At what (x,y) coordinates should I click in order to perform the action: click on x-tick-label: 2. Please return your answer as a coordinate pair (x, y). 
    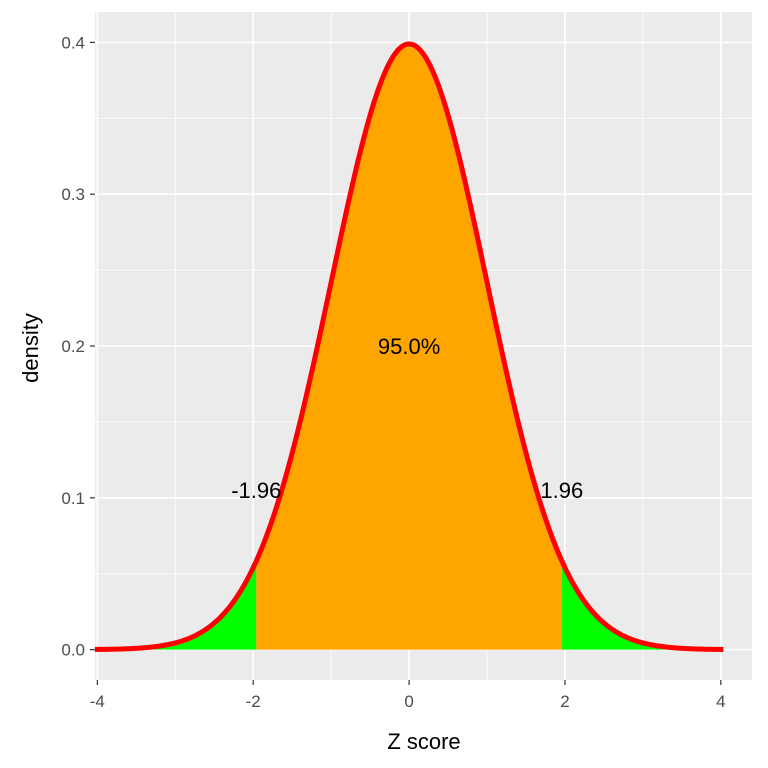
    Looking at the image, I should click on (564, 701).